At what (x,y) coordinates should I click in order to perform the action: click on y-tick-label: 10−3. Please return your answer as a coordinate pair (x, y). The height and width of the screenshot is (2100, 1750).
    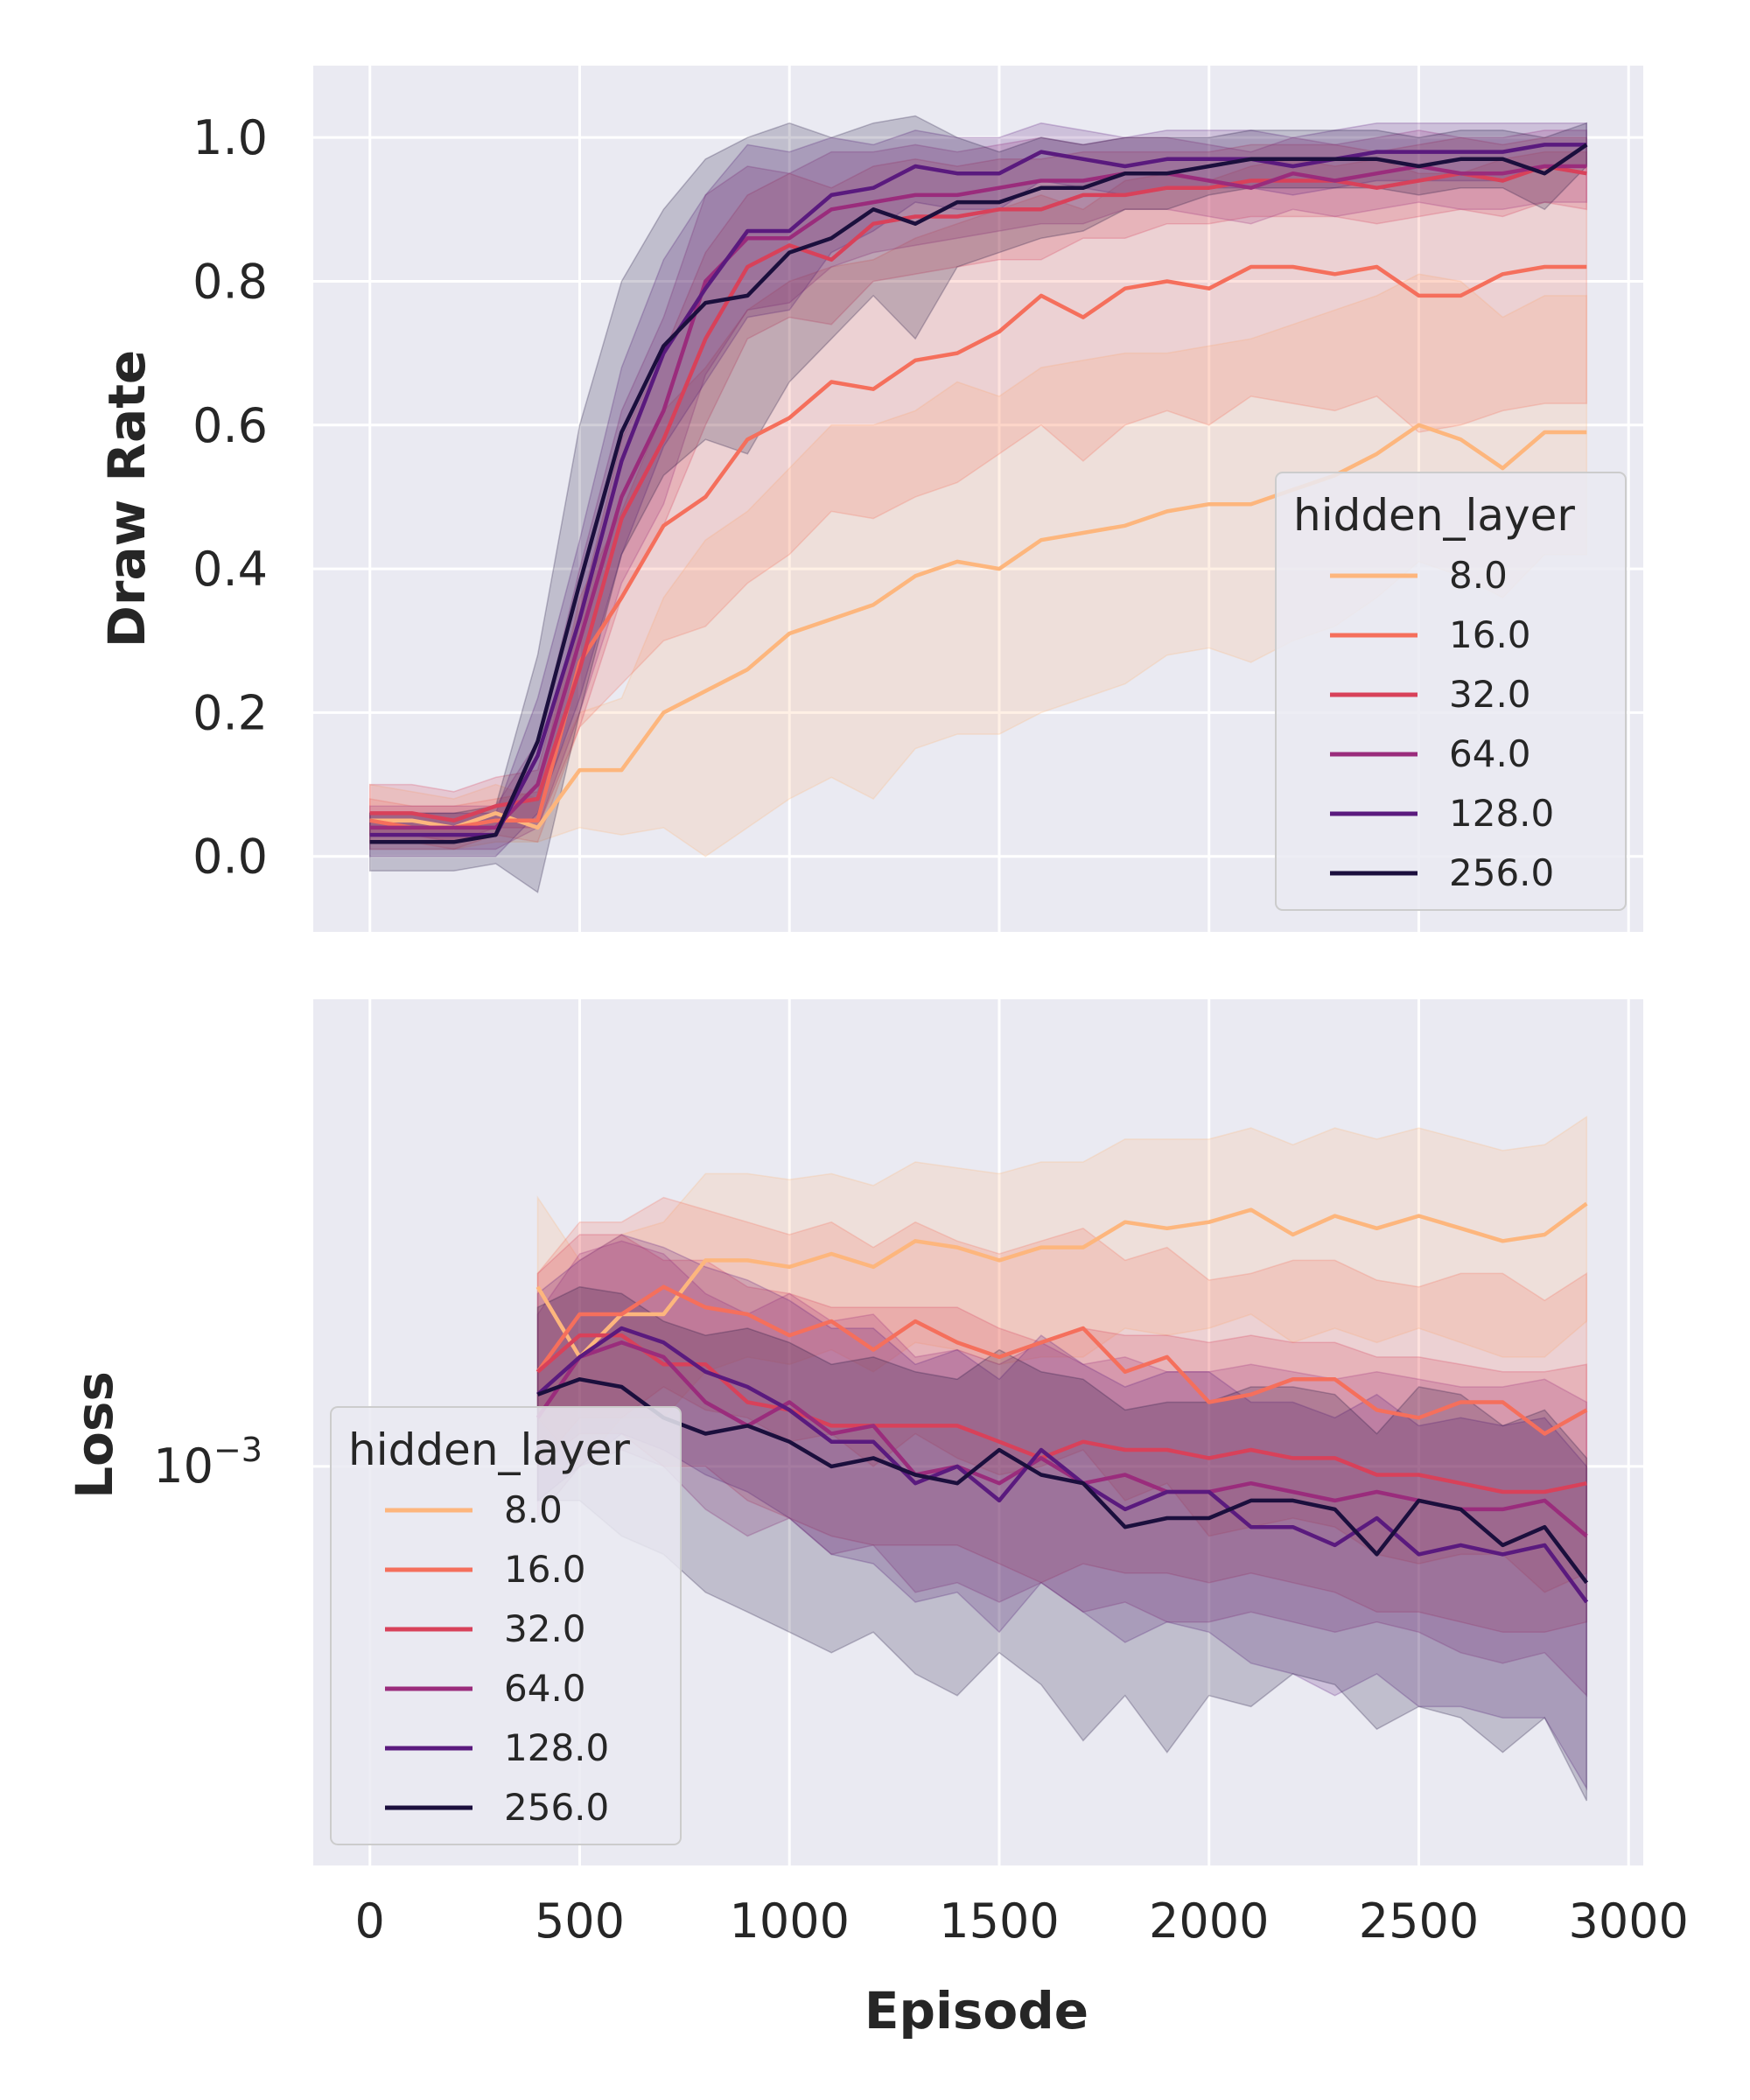
    Looking at the image, I should click on (207, 1462).